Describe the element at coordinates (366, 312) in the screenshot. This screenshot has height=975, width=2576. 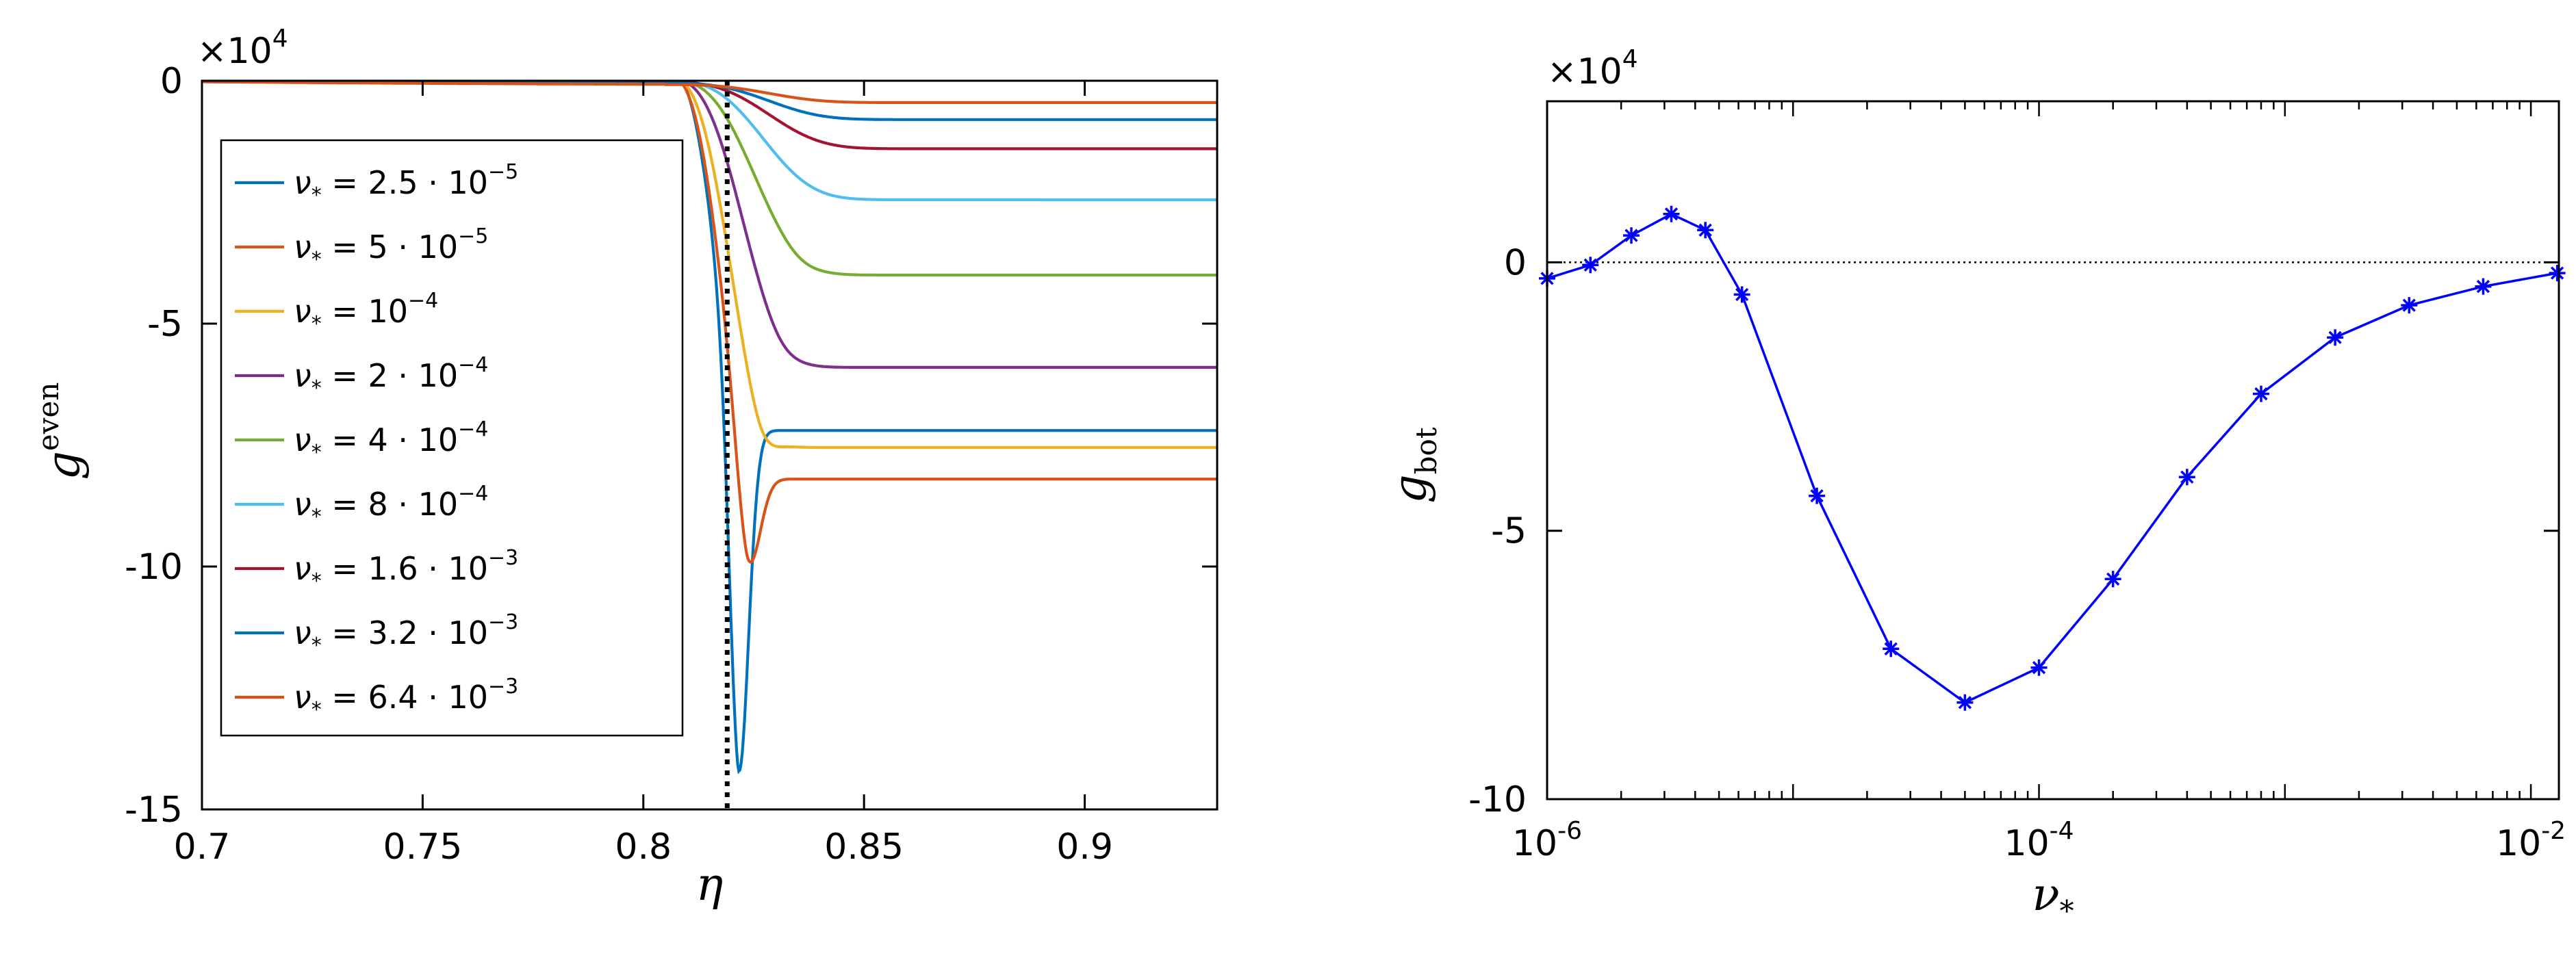
I see `legend-entry-3: ν* = 10−4` at that location.